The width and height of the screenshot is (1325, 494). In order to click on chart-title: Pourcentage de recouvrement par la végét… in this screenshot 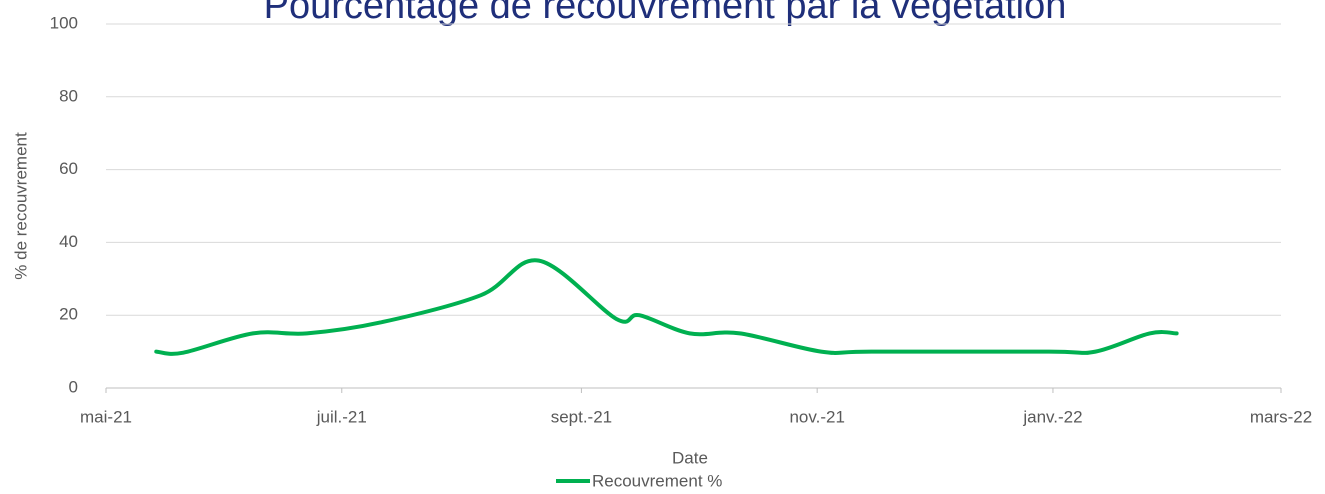, I will do `click(665, 13)`.